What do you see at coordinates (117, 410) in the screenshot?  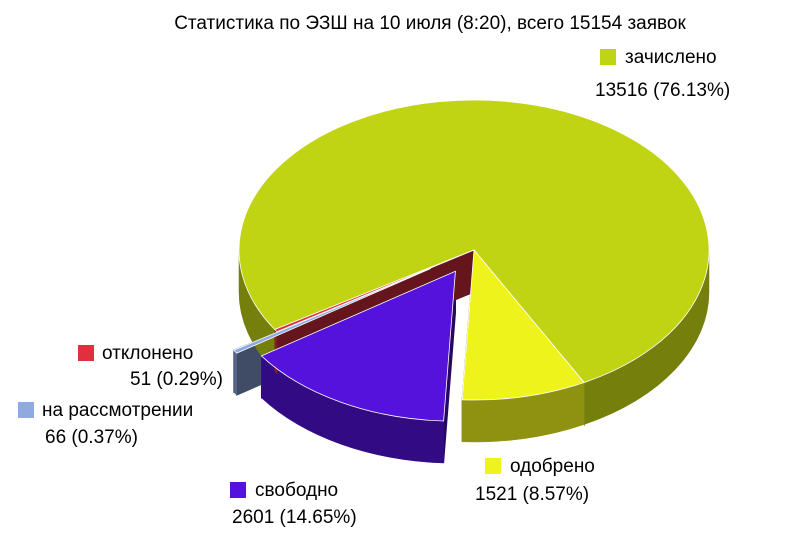 I see `legend-label: на рассмотрении` at bounding box center [117, 410].